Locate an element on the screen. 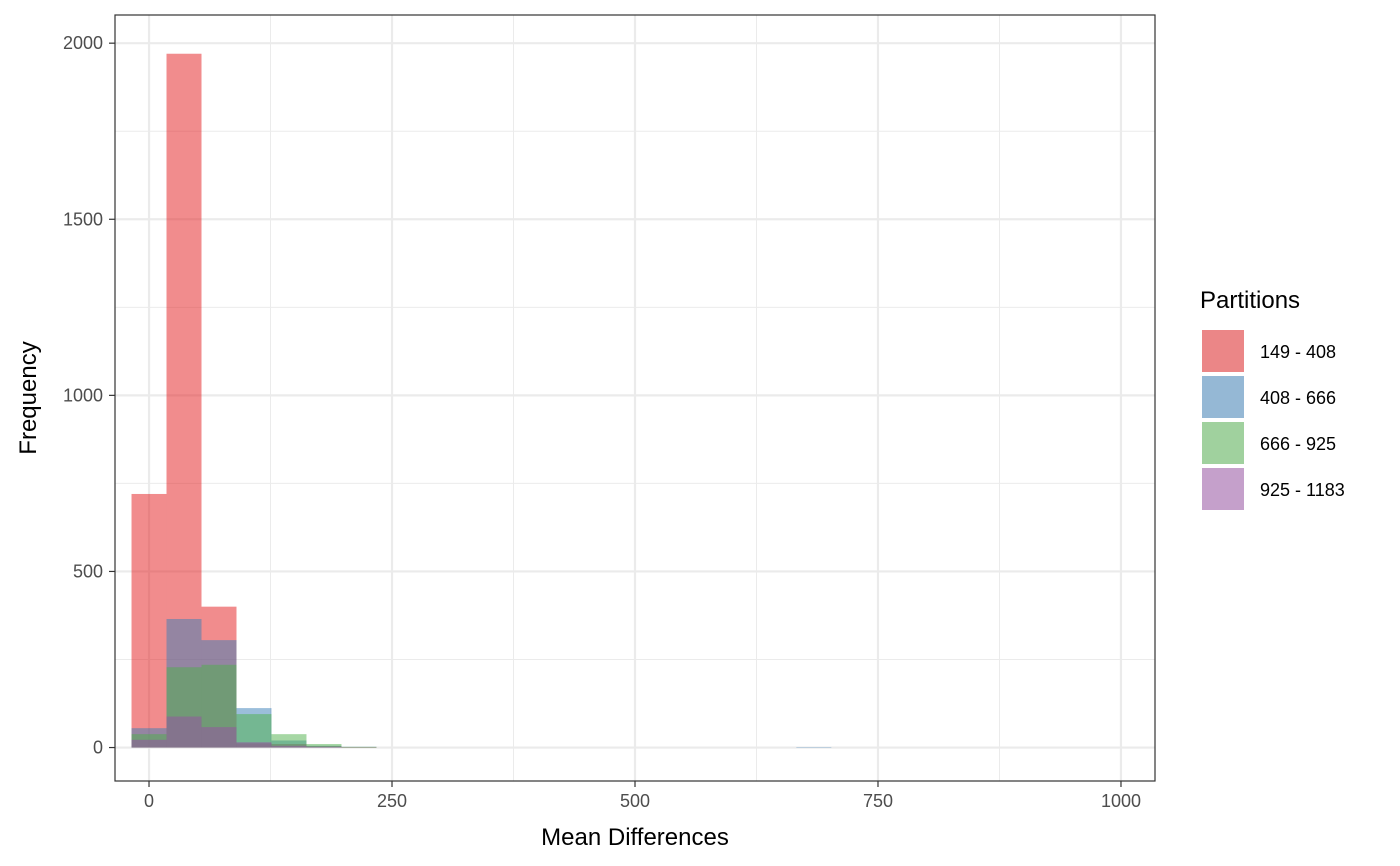 Image resolution: width=1400 pixels, height=866 pixels. legend-label: 149 - 408 is located at coordinates (1298, 352).